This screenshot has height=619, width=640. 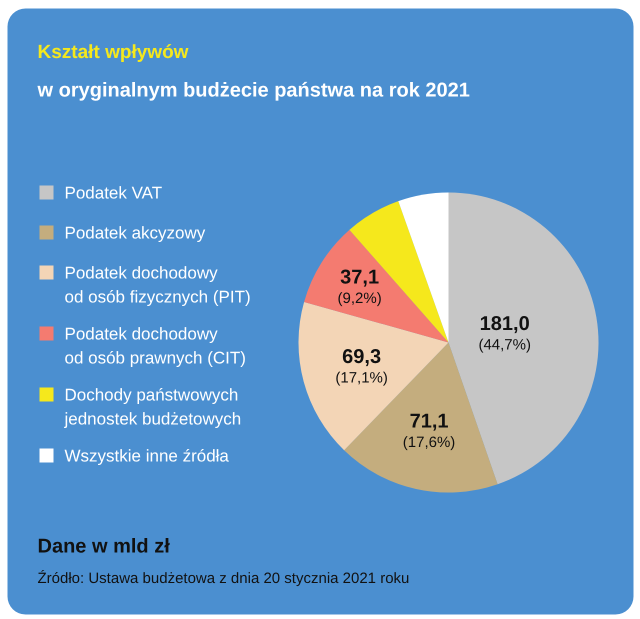 I want to click on legend-label: Podatek VAT, so click(x=113, y=193).